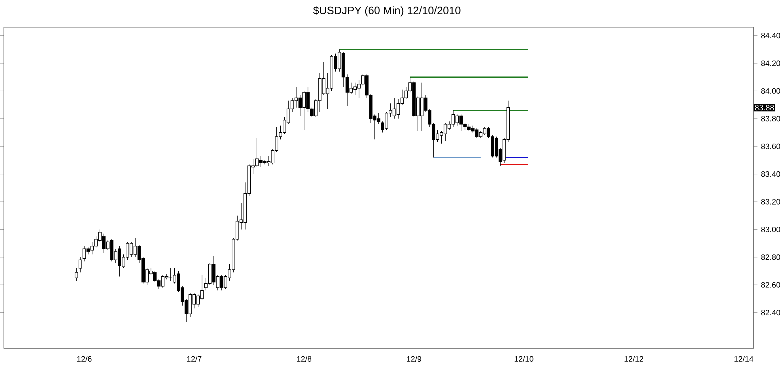 This screenshot has height=384, width=784. Describe the element at coordinates (387, 11) in the screenshot. I see `chart-title: $USDJPY (60 Min) 12/10/2010` at that location.